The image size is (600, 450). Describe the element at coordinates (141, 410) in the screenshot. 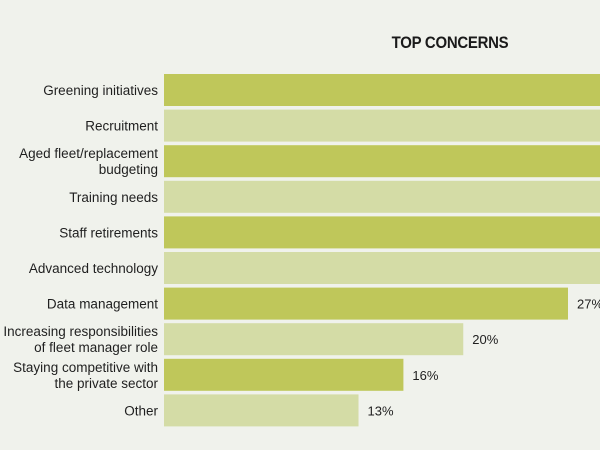

I see `category-label: Other` at that location.